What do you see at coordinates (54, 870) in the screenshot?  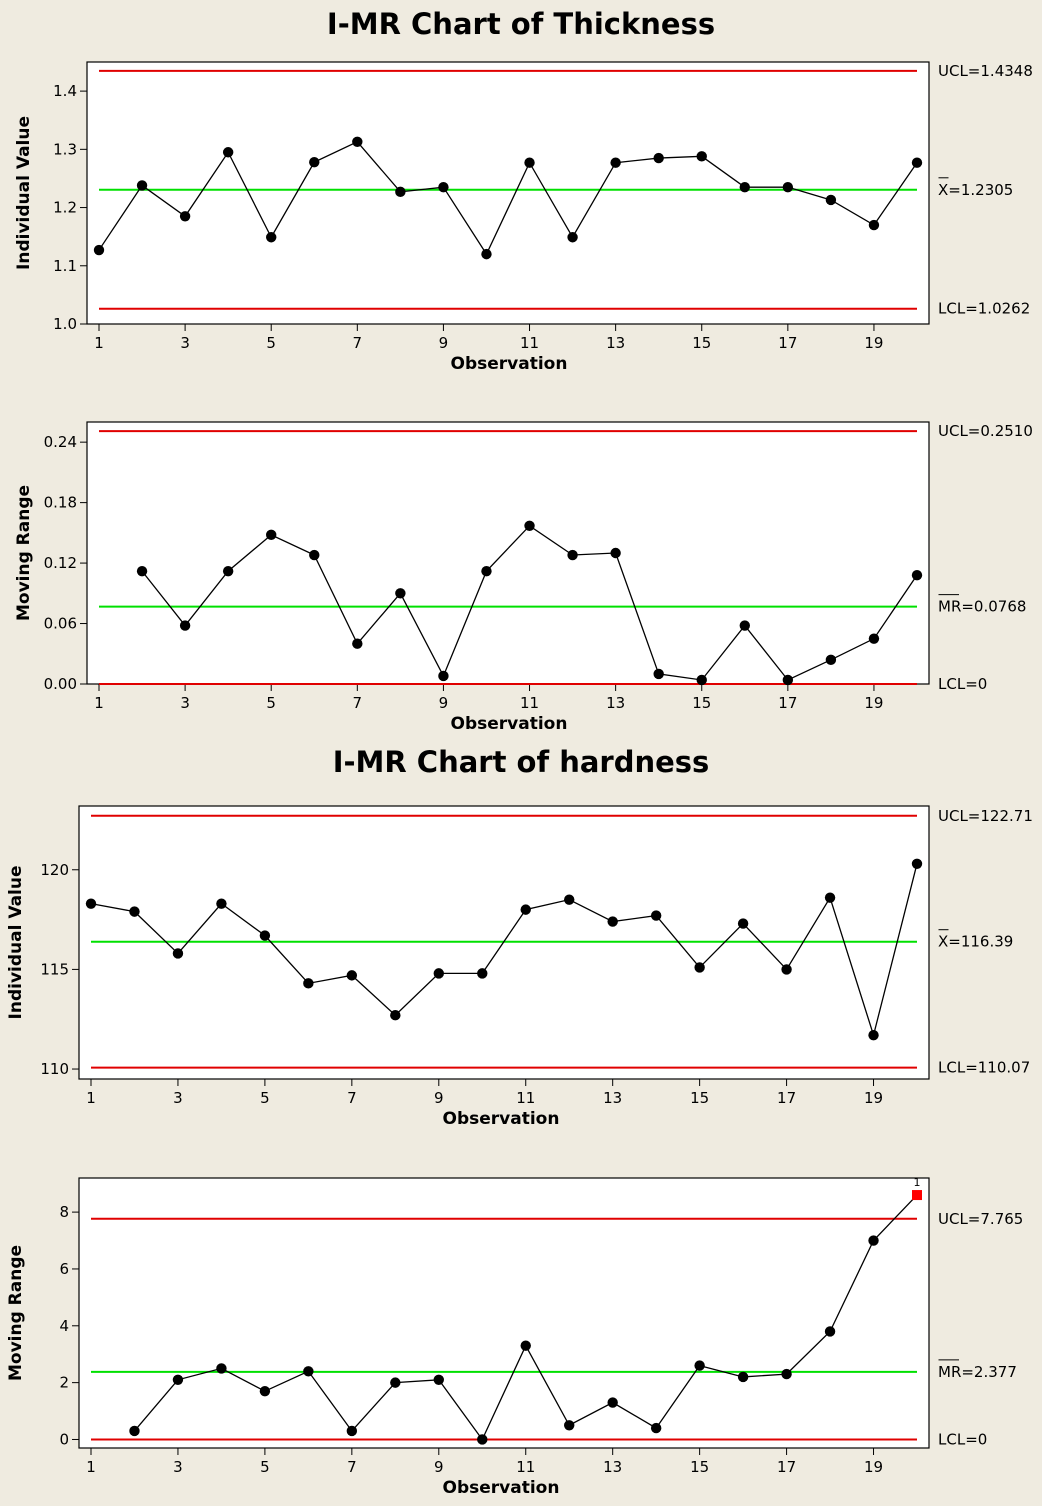 I see `y-tick-label: 120` at bounding box center [54, 870].